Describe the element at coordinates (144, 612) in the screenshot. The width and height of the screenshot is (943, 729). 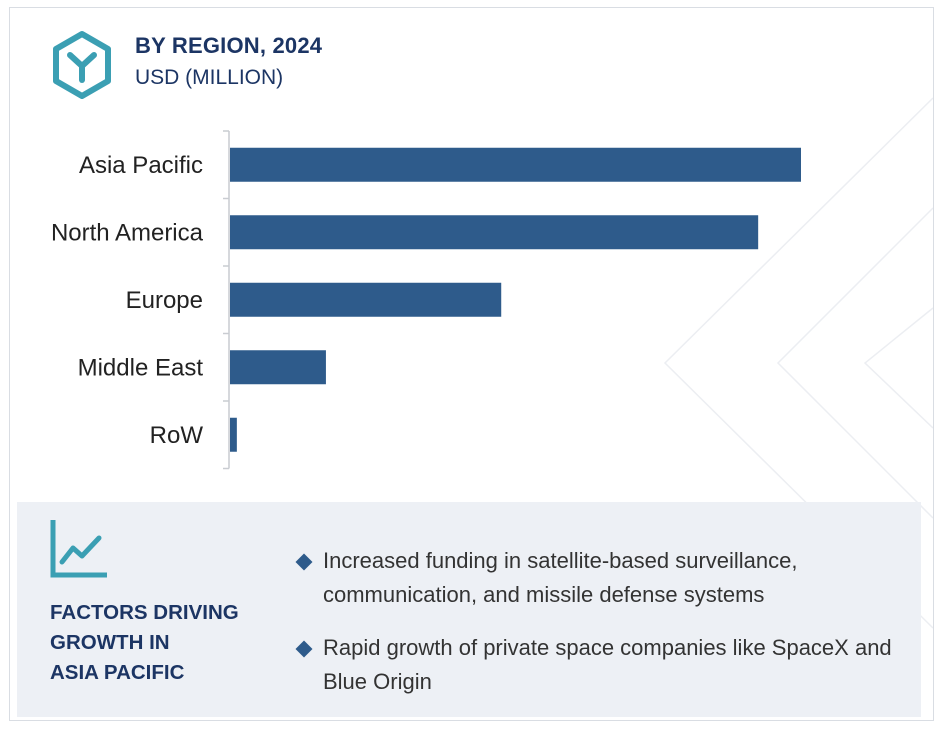
I see `factors-heading-line: FACTORS DRIVING` at that location.